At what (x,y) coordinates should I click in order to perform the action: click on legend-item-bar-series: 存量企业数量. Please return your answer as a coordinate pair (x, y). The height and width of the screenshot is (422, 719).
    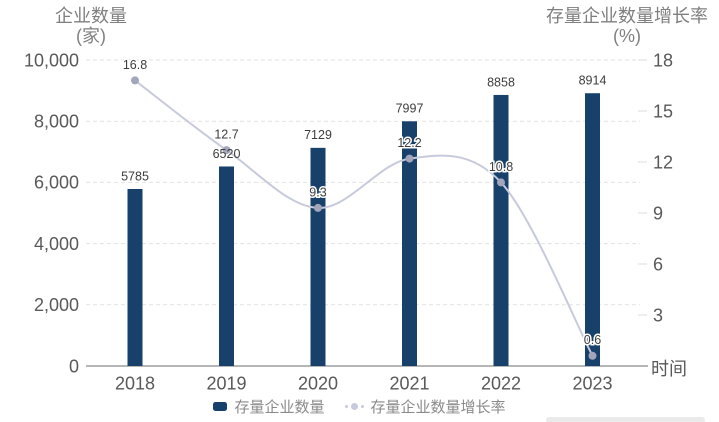
    Looking at the image, I should click on (269, 406).